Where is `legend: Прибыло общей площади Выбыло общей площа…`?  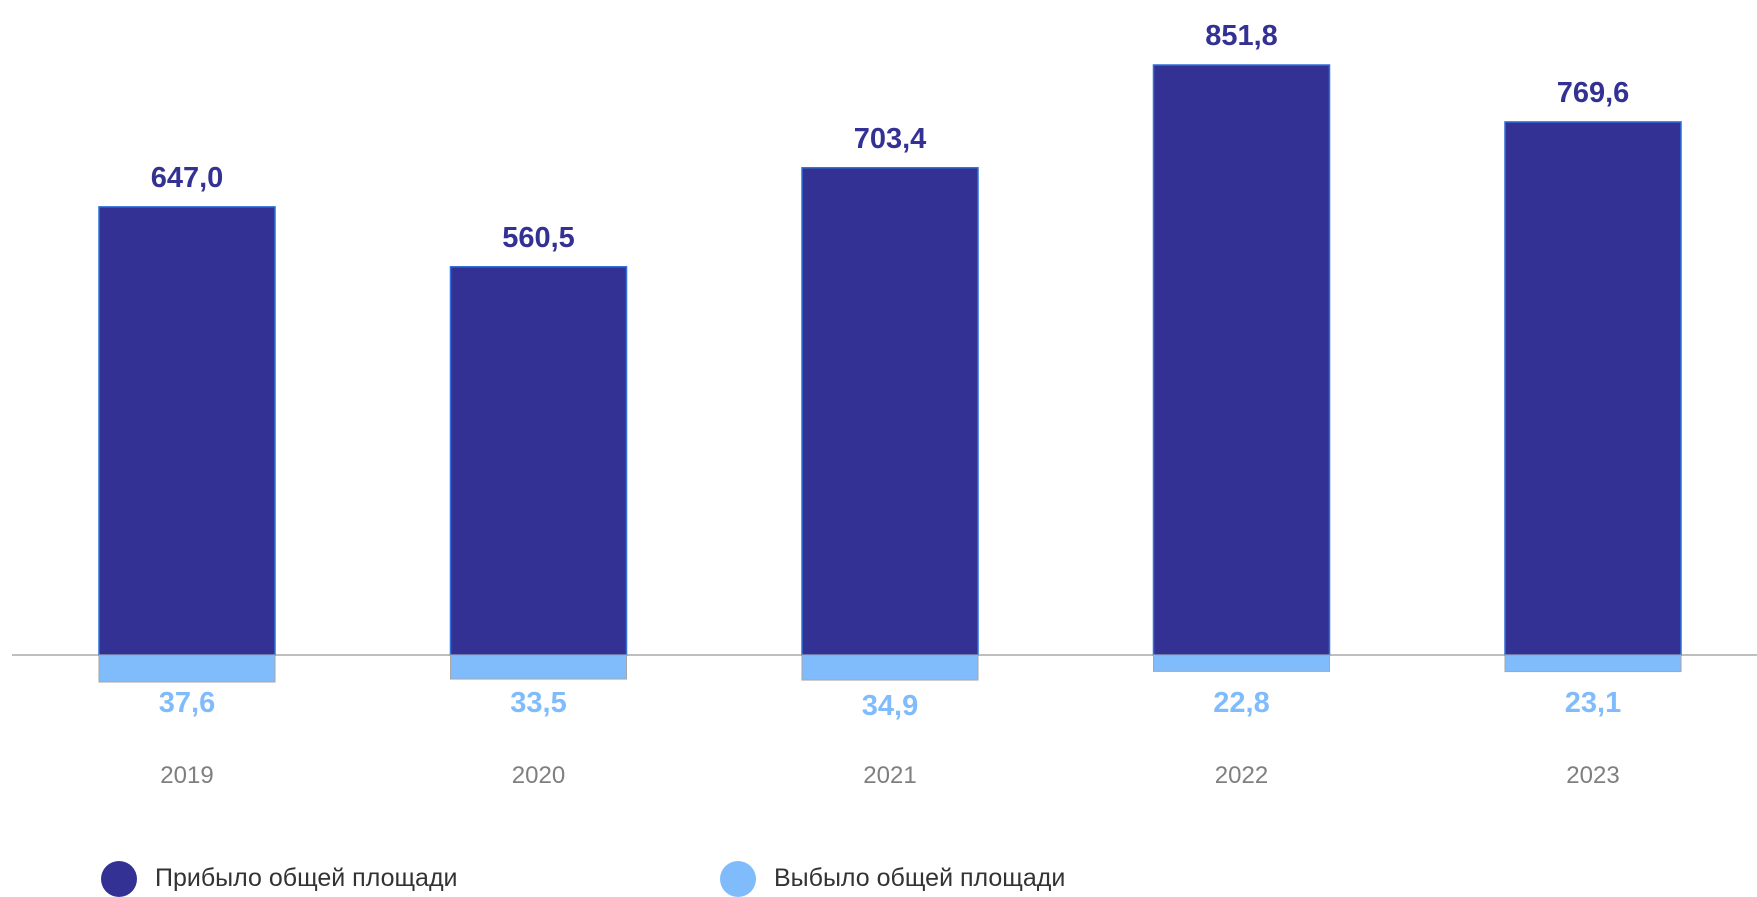 legend: Прибыло общей площади Выбыло общей площа… is located at coordinates (878, 878).